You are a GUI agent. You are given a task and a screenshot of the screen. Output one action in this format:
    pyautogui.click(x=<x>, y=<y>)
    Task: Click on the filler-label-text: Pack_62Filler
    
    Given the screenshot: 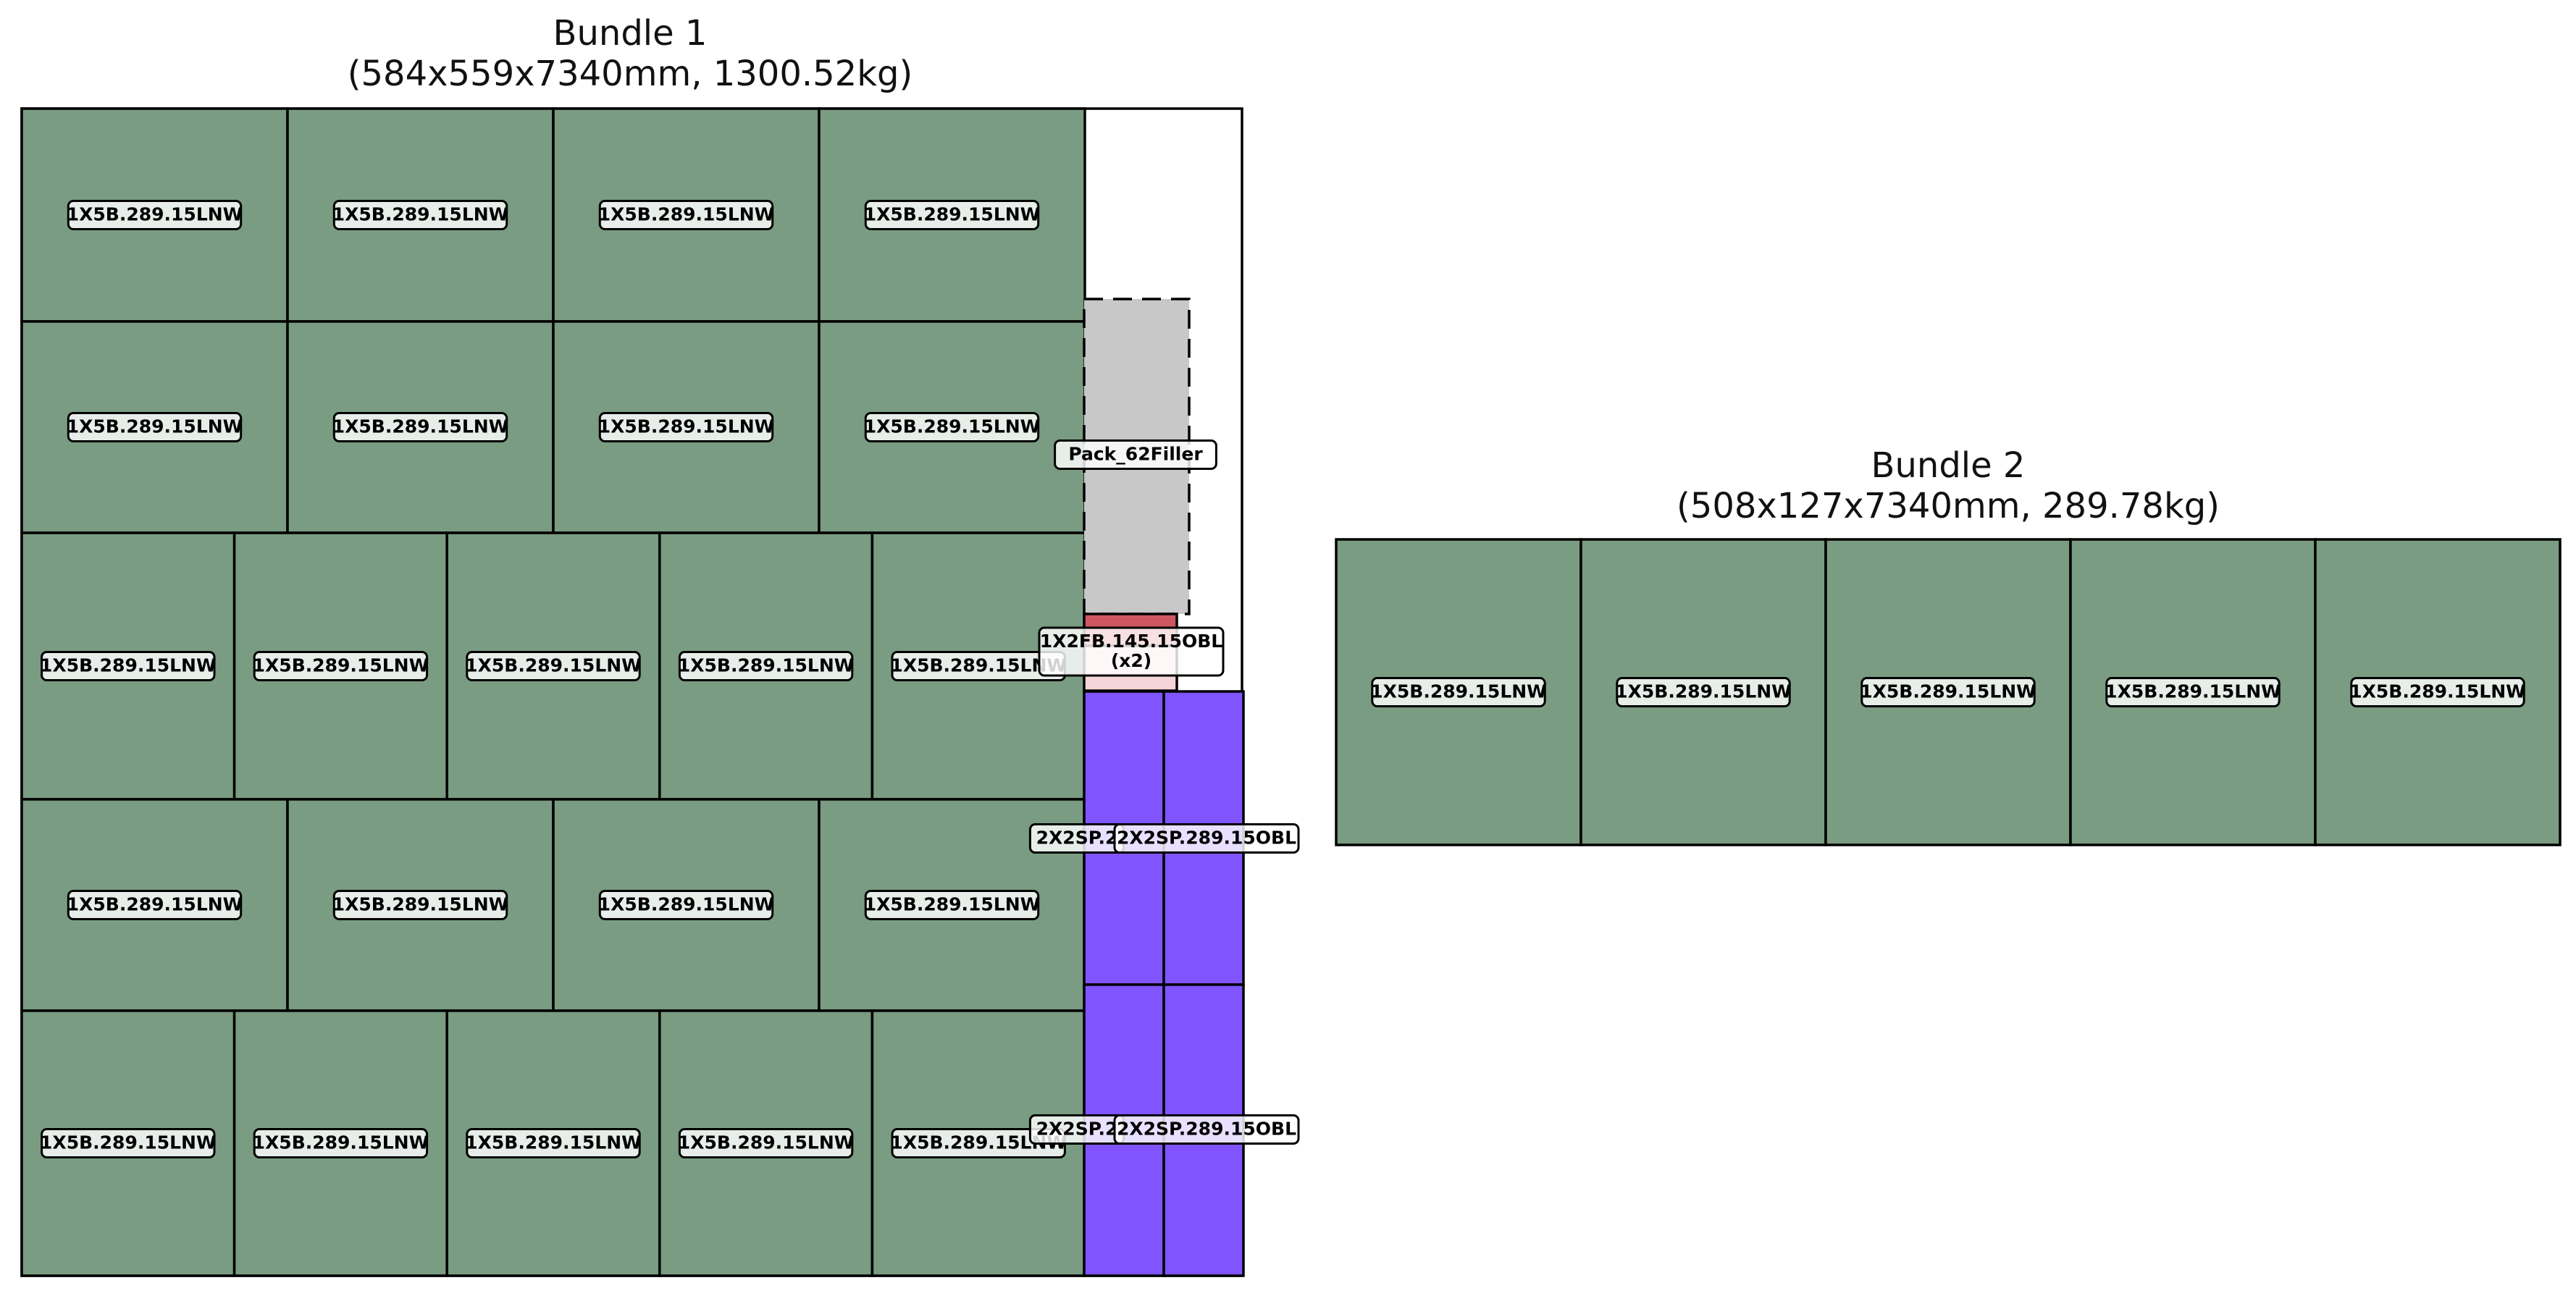 What is the action you would take?
    pyautogui.click(x=1135, y=454)
    